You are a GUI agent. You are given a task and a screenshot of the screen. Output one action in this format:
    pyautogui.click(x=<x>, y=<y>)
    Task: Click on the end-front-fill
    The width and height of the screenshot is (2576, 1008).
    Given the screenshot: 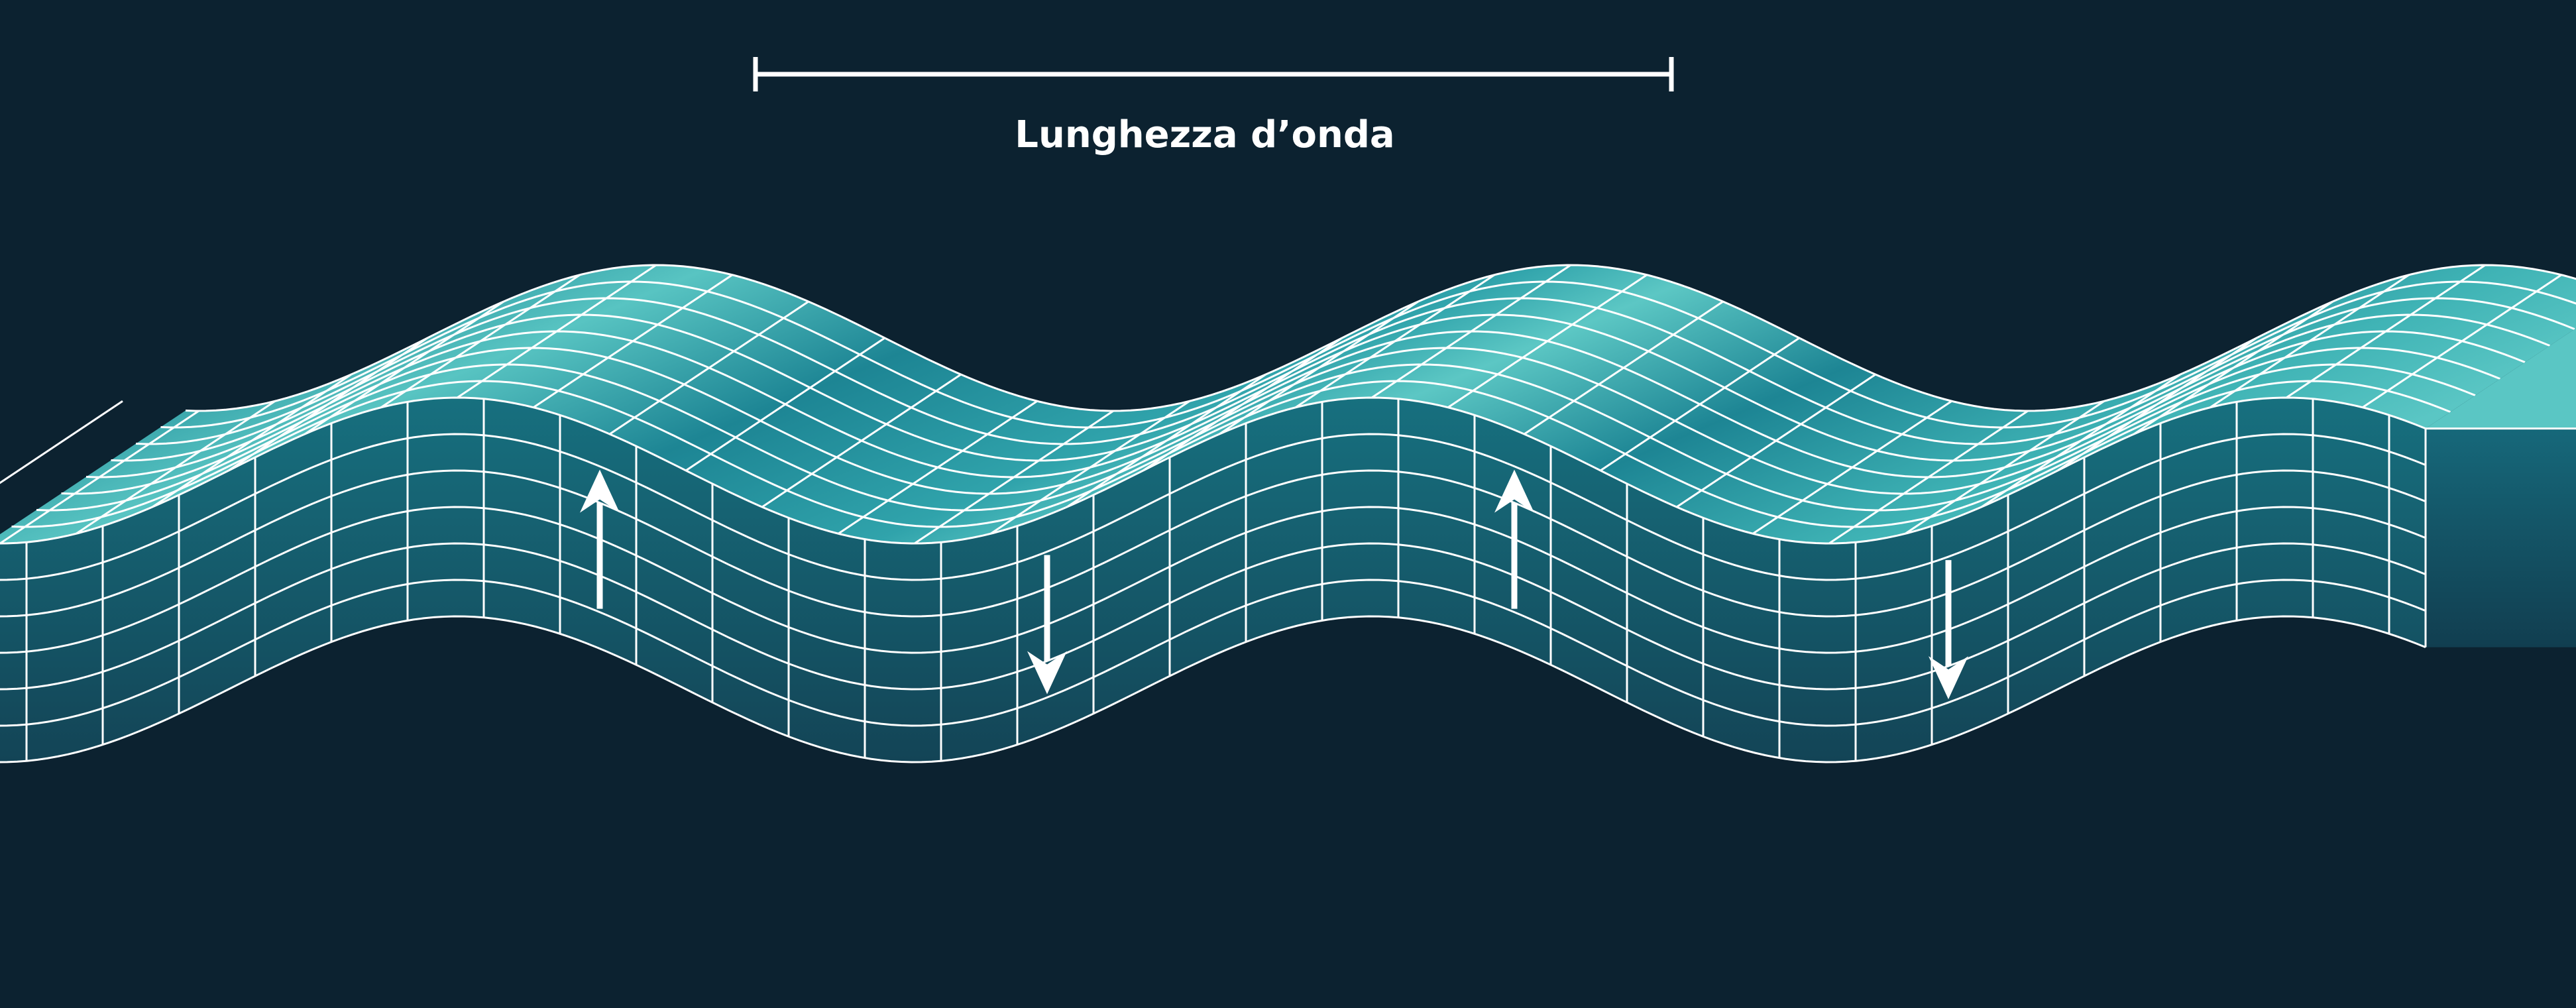 What is the action you would take?
    pyautogui.click(x=2501, y=537)
    